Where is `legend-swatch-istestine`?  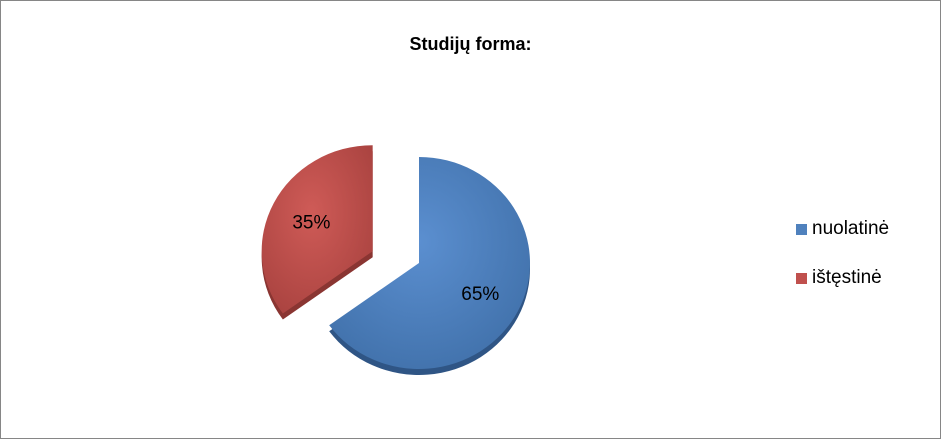 legend-swatch-istestine is located at coordinates (801, 278).